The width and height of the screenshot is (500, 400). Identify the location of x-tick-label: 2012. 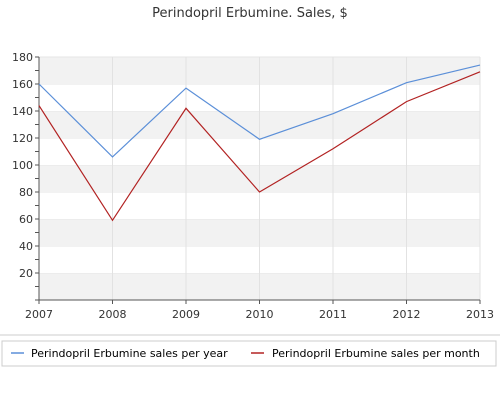
(407, 314).